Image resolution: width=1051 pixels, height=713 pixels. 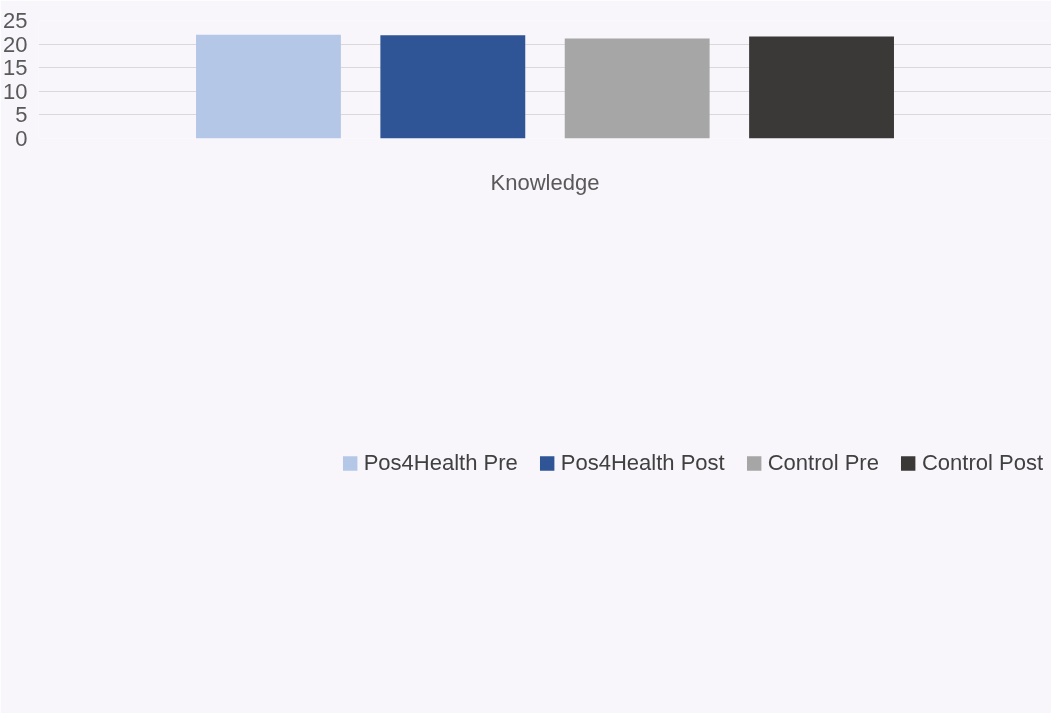 I want to click on y-tick-label: 20, so click(x=15, y=44).